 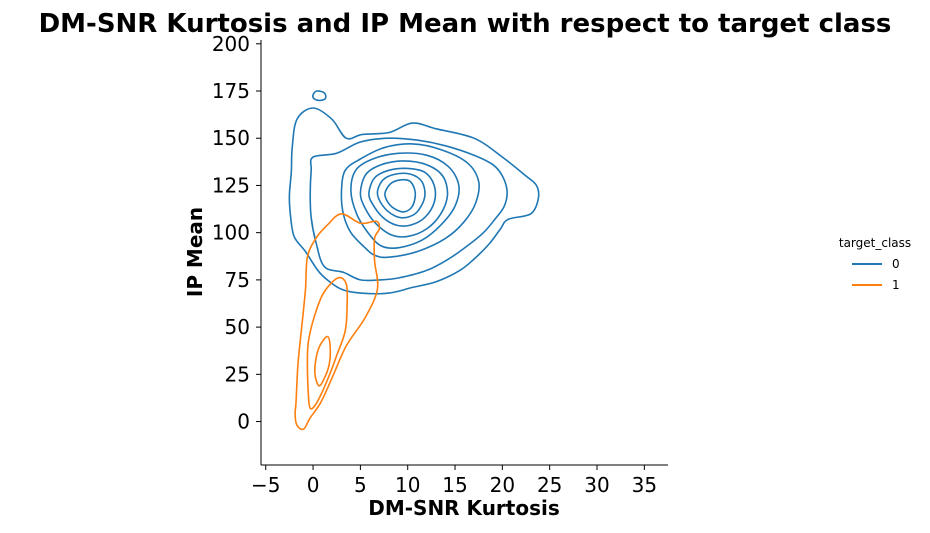 I want to click on x-tick-label: 35, so click(x=644, y=485).